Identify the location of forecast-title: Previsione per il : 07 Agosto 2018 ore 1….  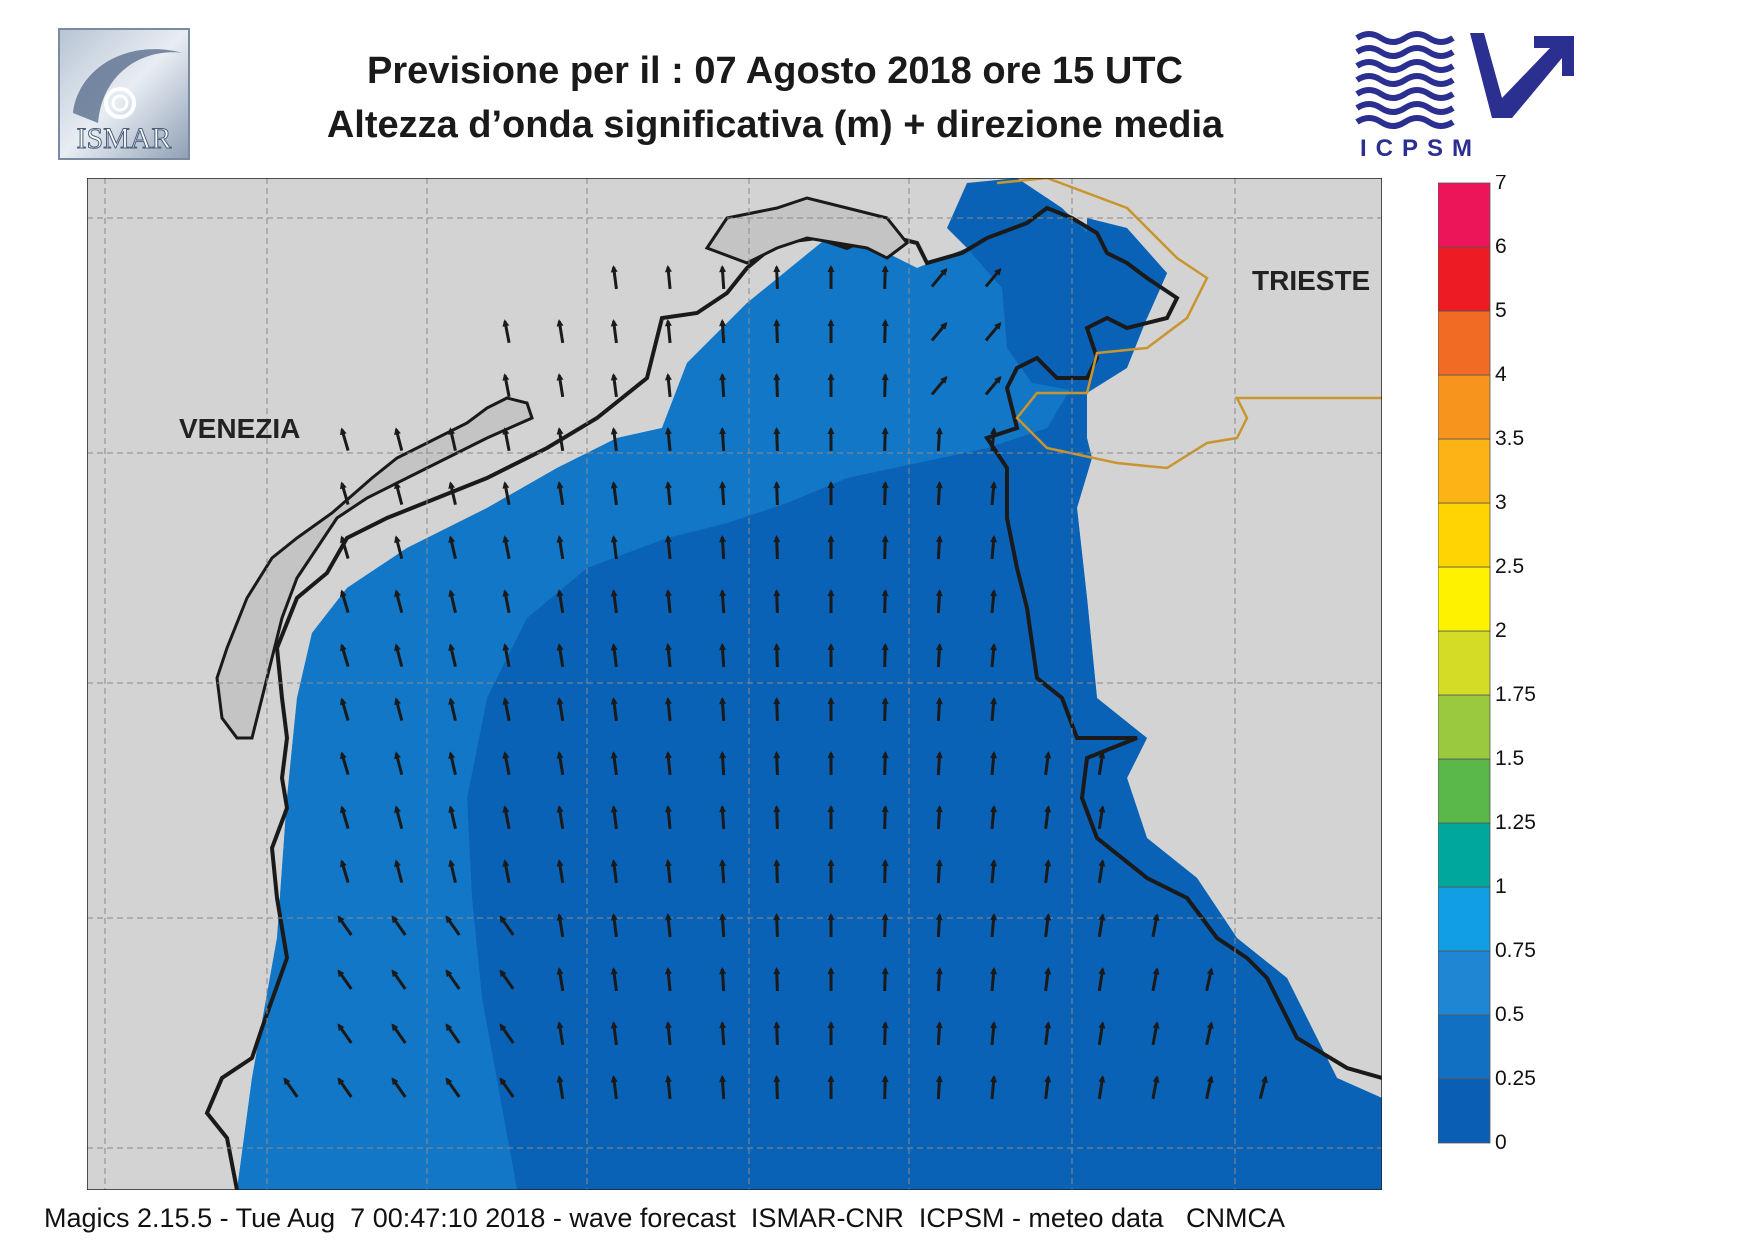
(775, 71).